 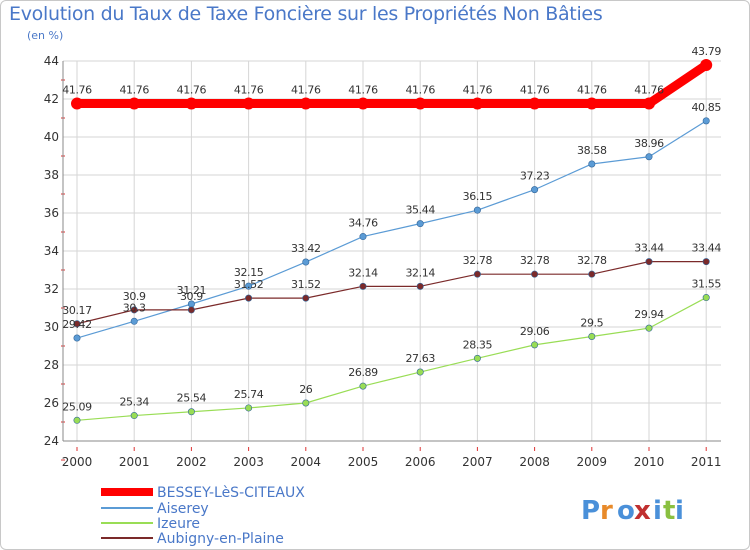 I want to click on data-label: 25.34, so click(x=134, y=402).